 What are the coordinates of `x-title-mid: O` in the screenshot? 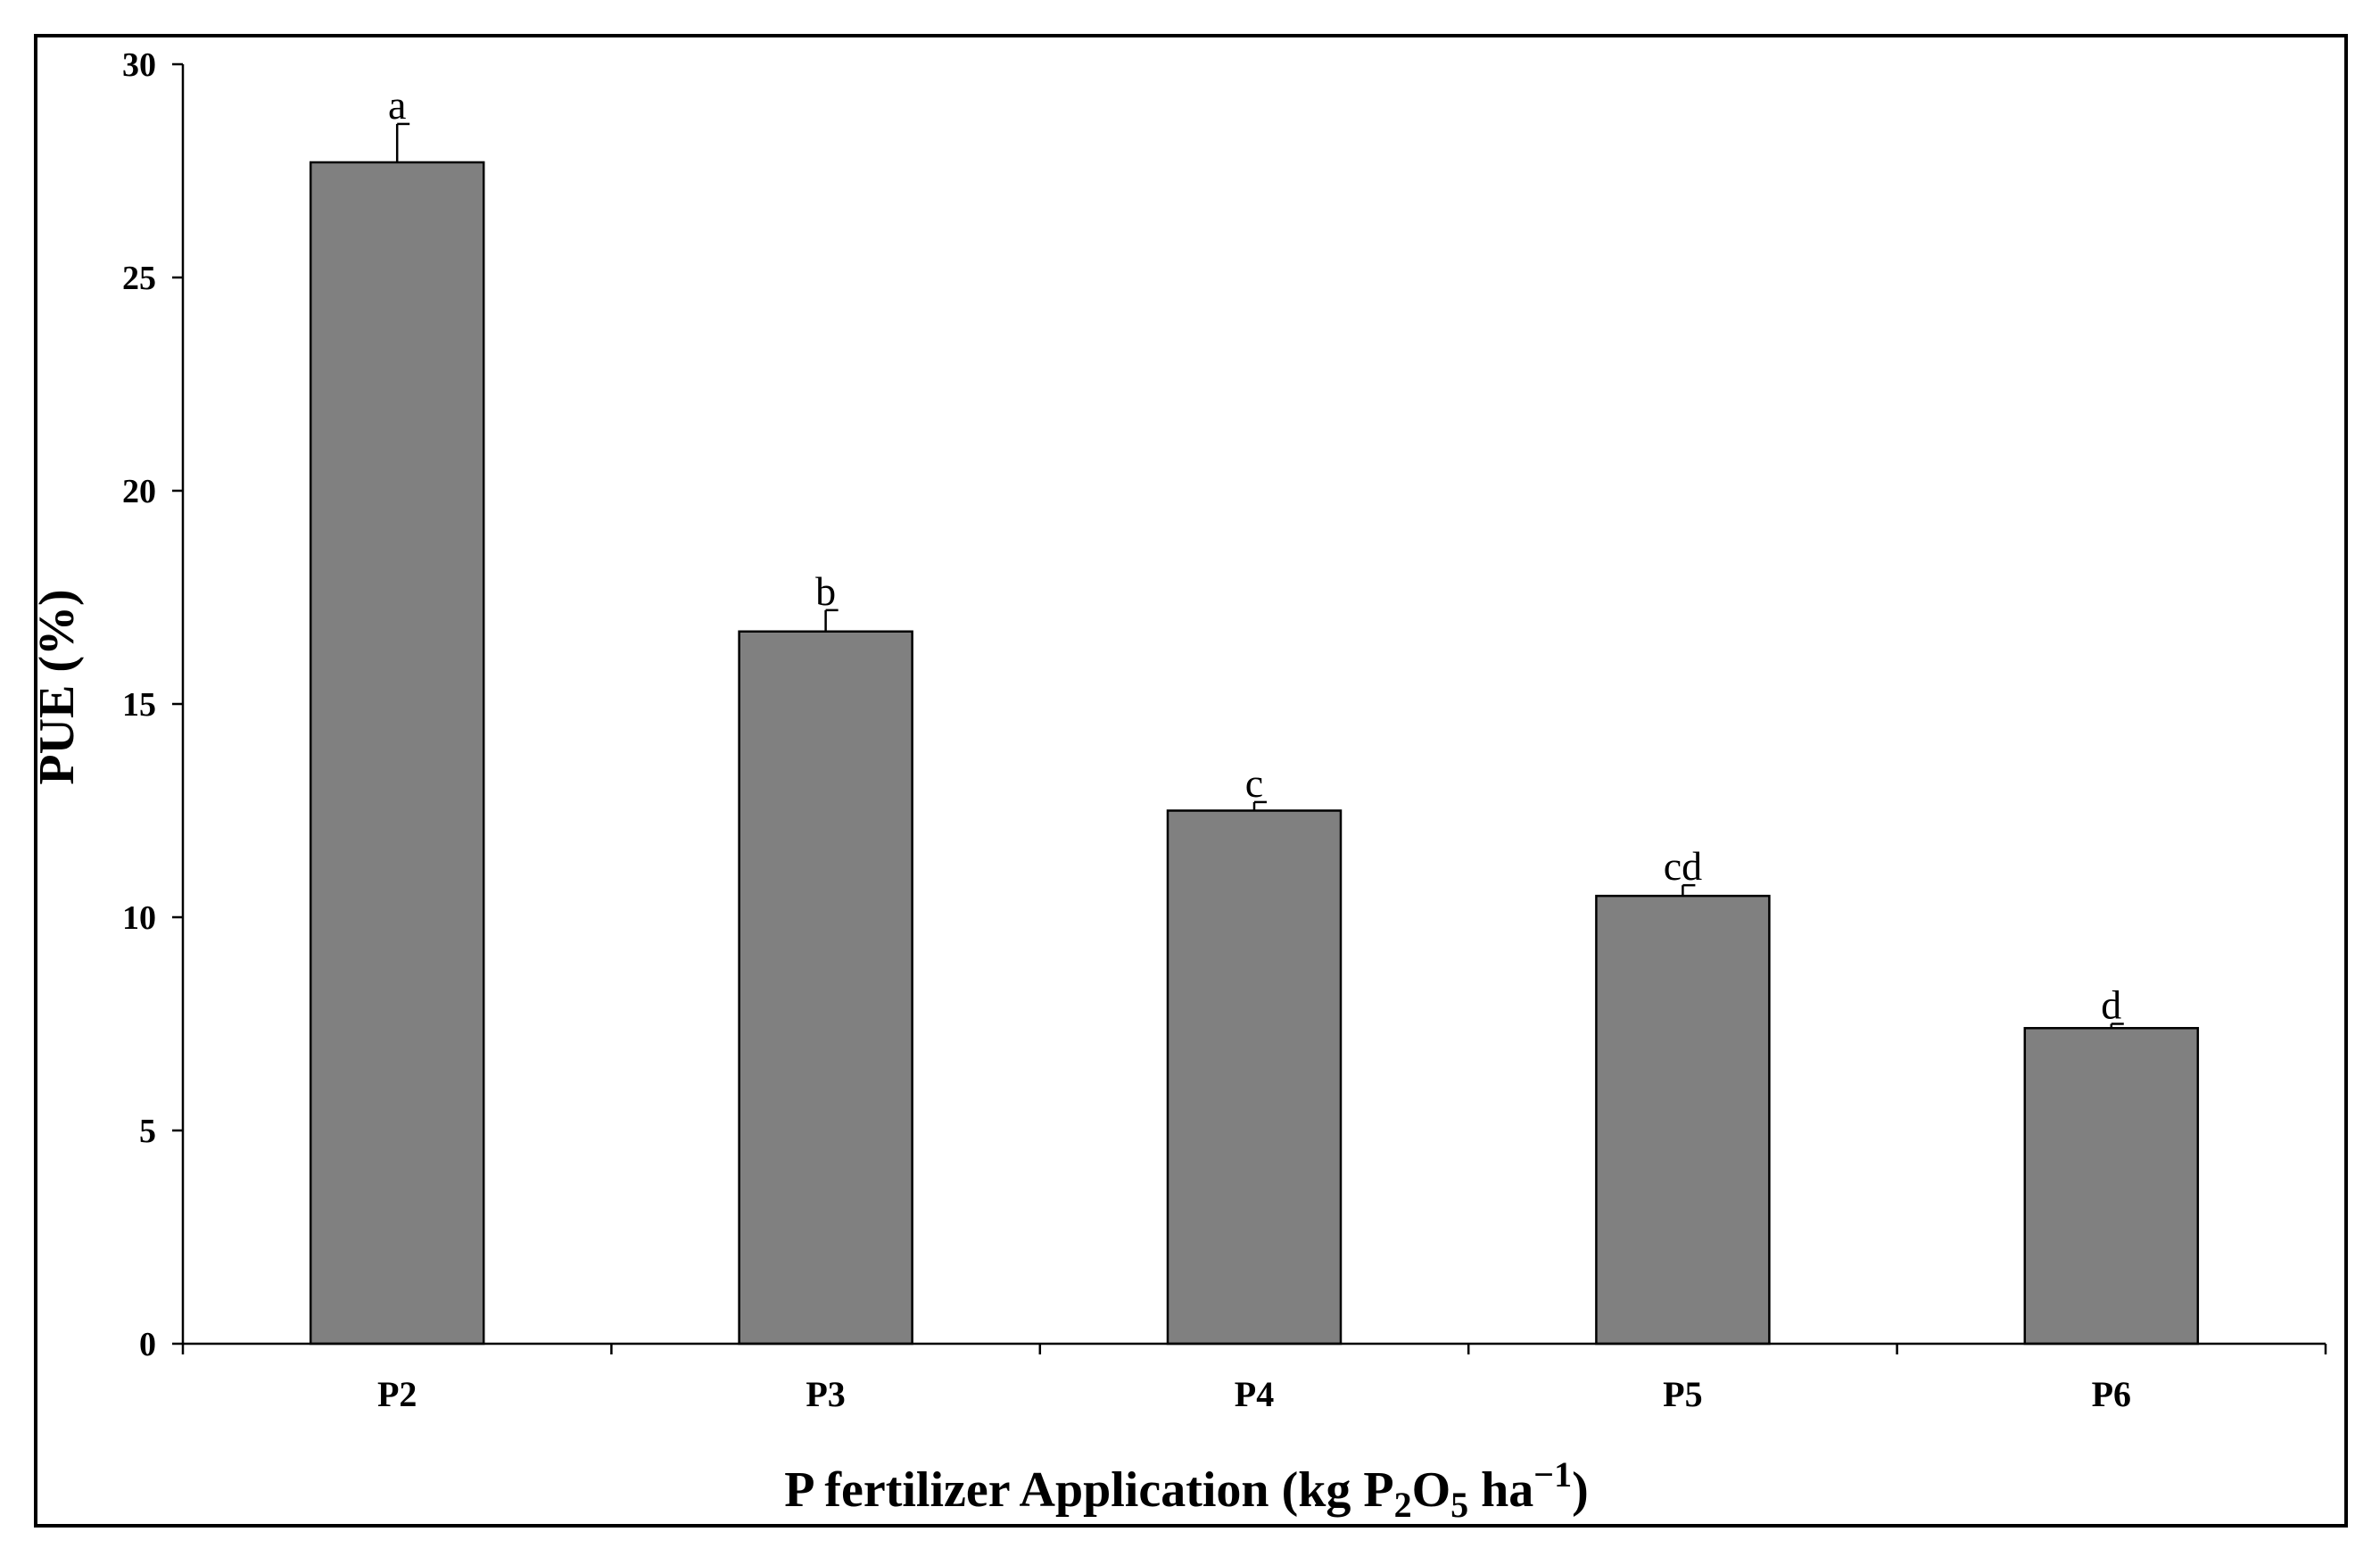 It's located at (1431, 1490).